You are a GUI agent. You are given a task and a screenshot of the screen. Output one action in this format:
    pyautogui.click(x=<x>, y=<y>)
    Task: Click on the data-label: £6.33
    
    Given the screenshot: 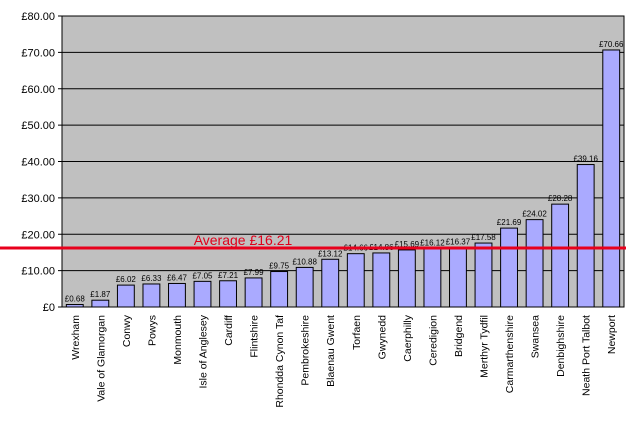 What is the action you would take?
    pyautogui.click(x=151, y=278)
    